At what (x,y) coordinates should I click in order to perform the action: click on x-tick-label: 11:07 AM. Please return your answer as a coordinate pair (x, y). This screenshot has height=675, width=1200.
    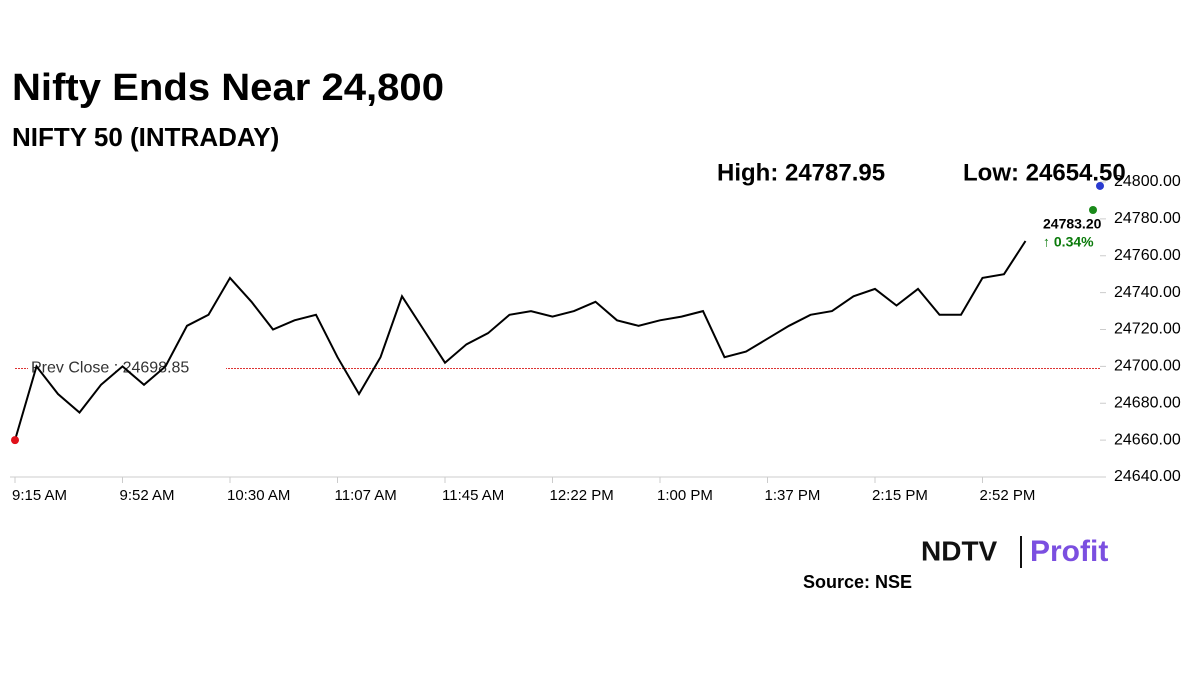
    Looking at the image, I should click on (366, 495).